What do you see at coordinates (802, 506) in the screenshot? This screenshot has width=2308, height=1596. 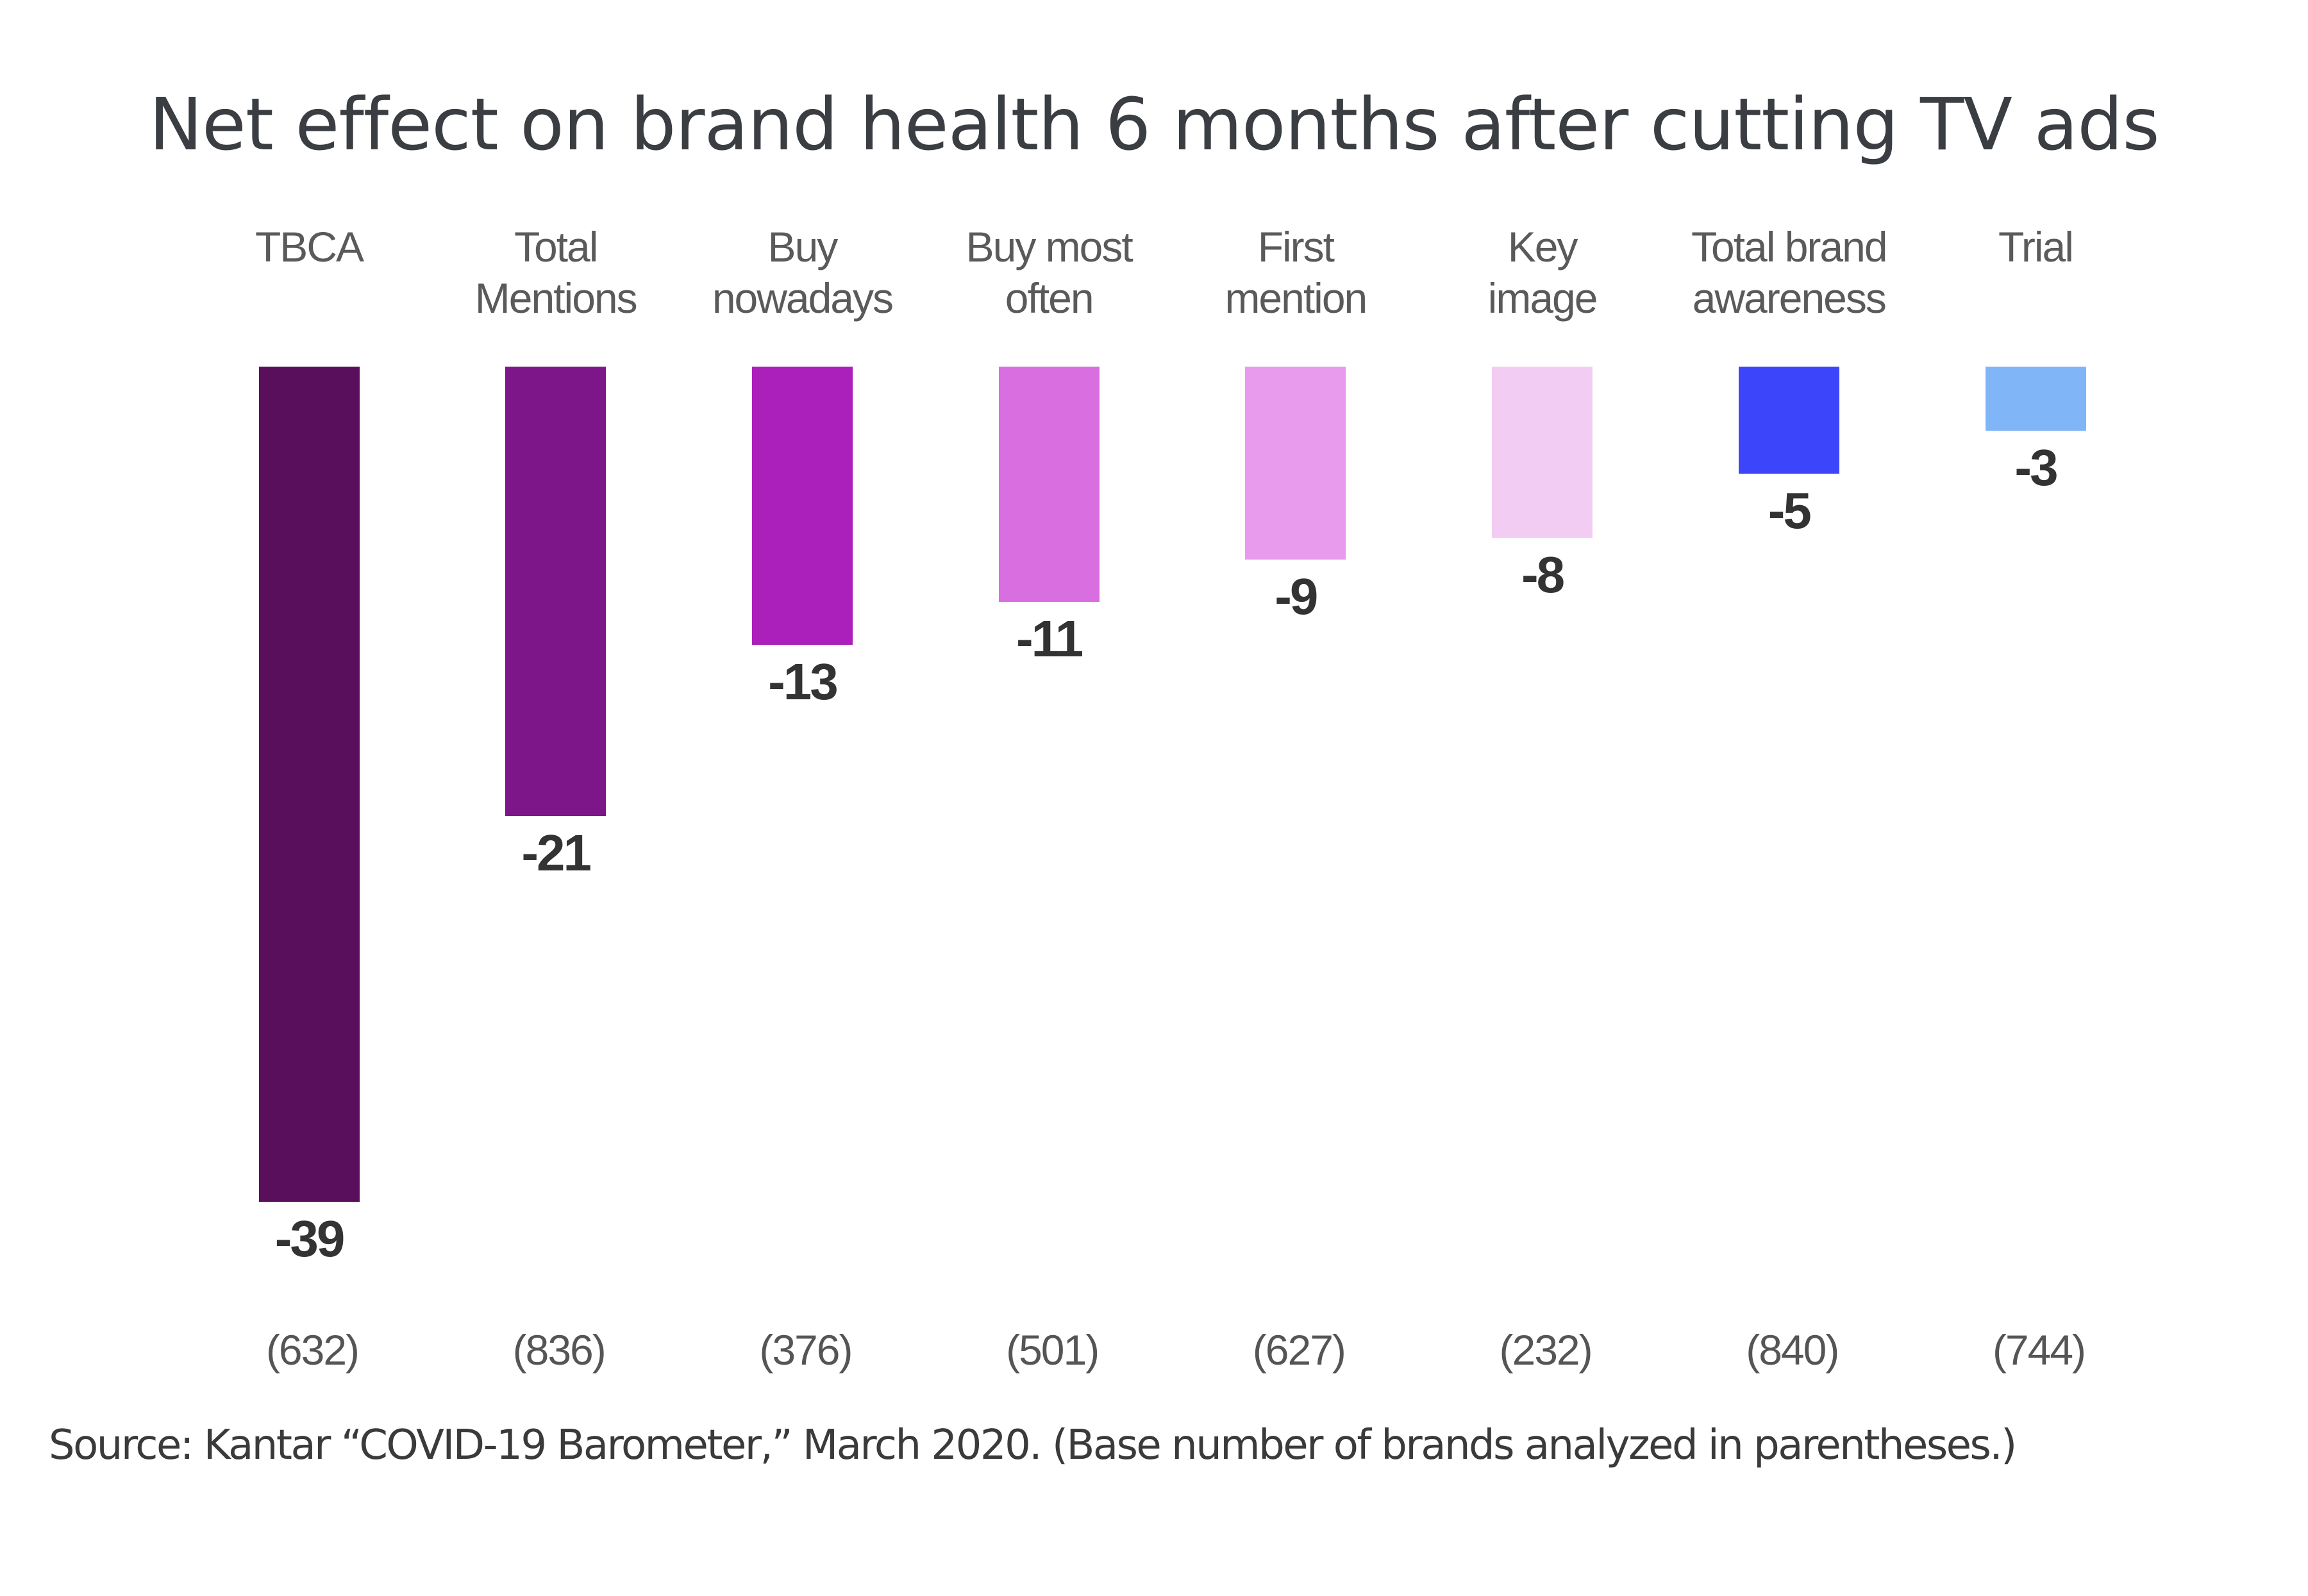 I see `bar-buy-nowadays` at bounding box center [802, 506].